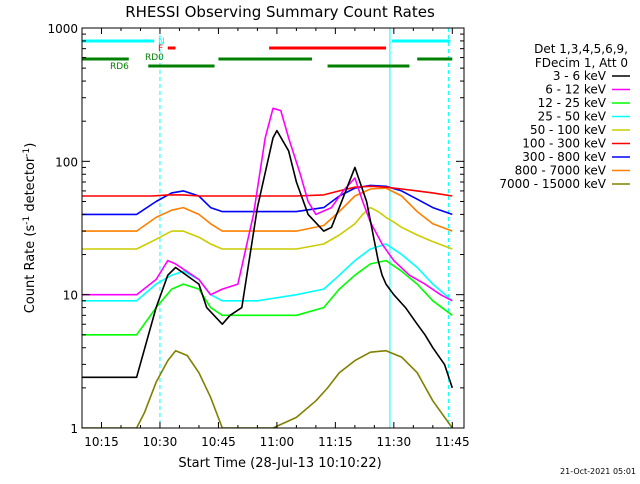 The width and height of the screenshot is (640, 484). Describe the element at coordinates (598, 471) in the screenshot. I see `timestamp: 21-Oct-2021 05:01` at that location.